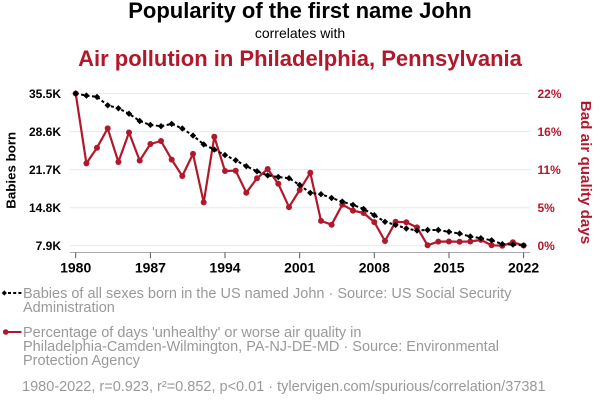  I want to click on svg-text: 21.7K, so click(45, 170).